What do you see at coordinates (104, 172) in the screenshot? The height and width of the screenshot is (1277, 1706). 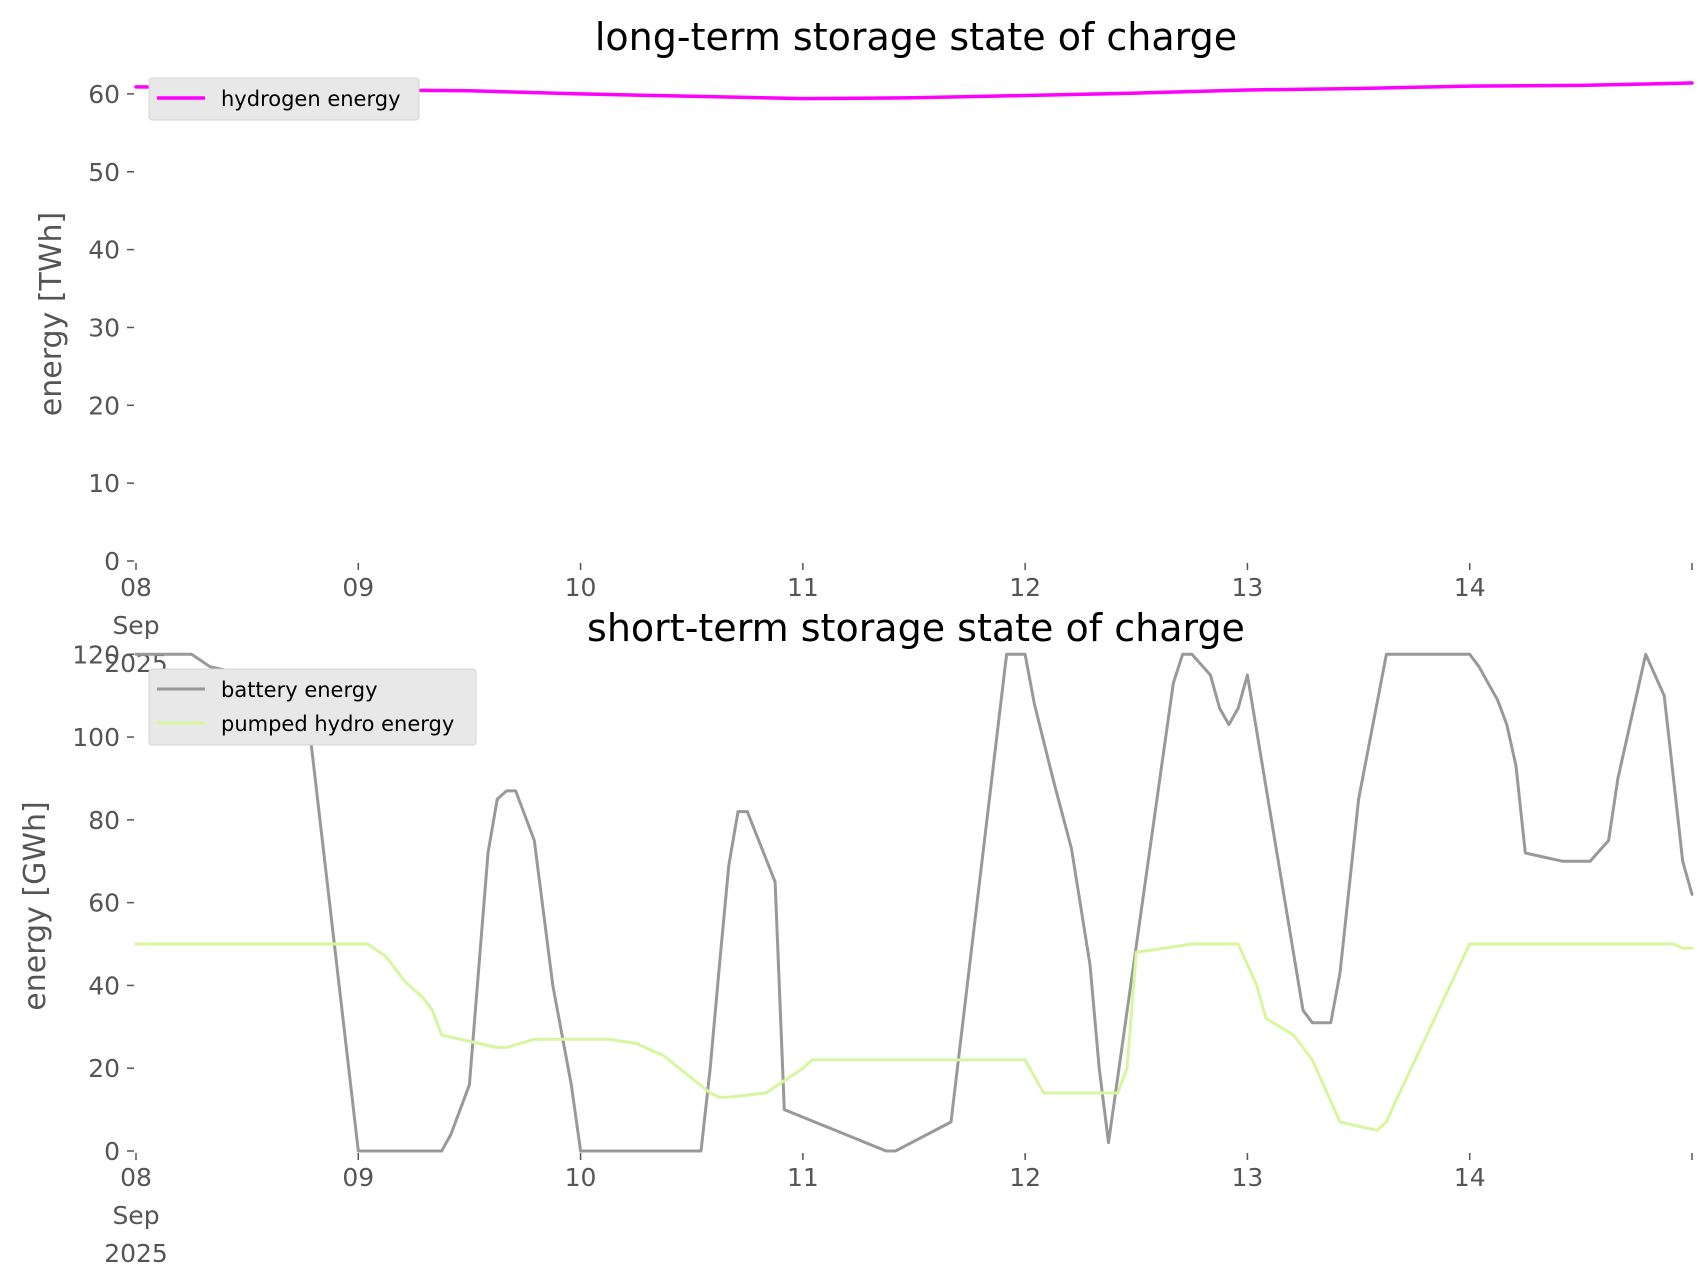 I see `y-tick-label: 50` at bounding box center [104, 172].